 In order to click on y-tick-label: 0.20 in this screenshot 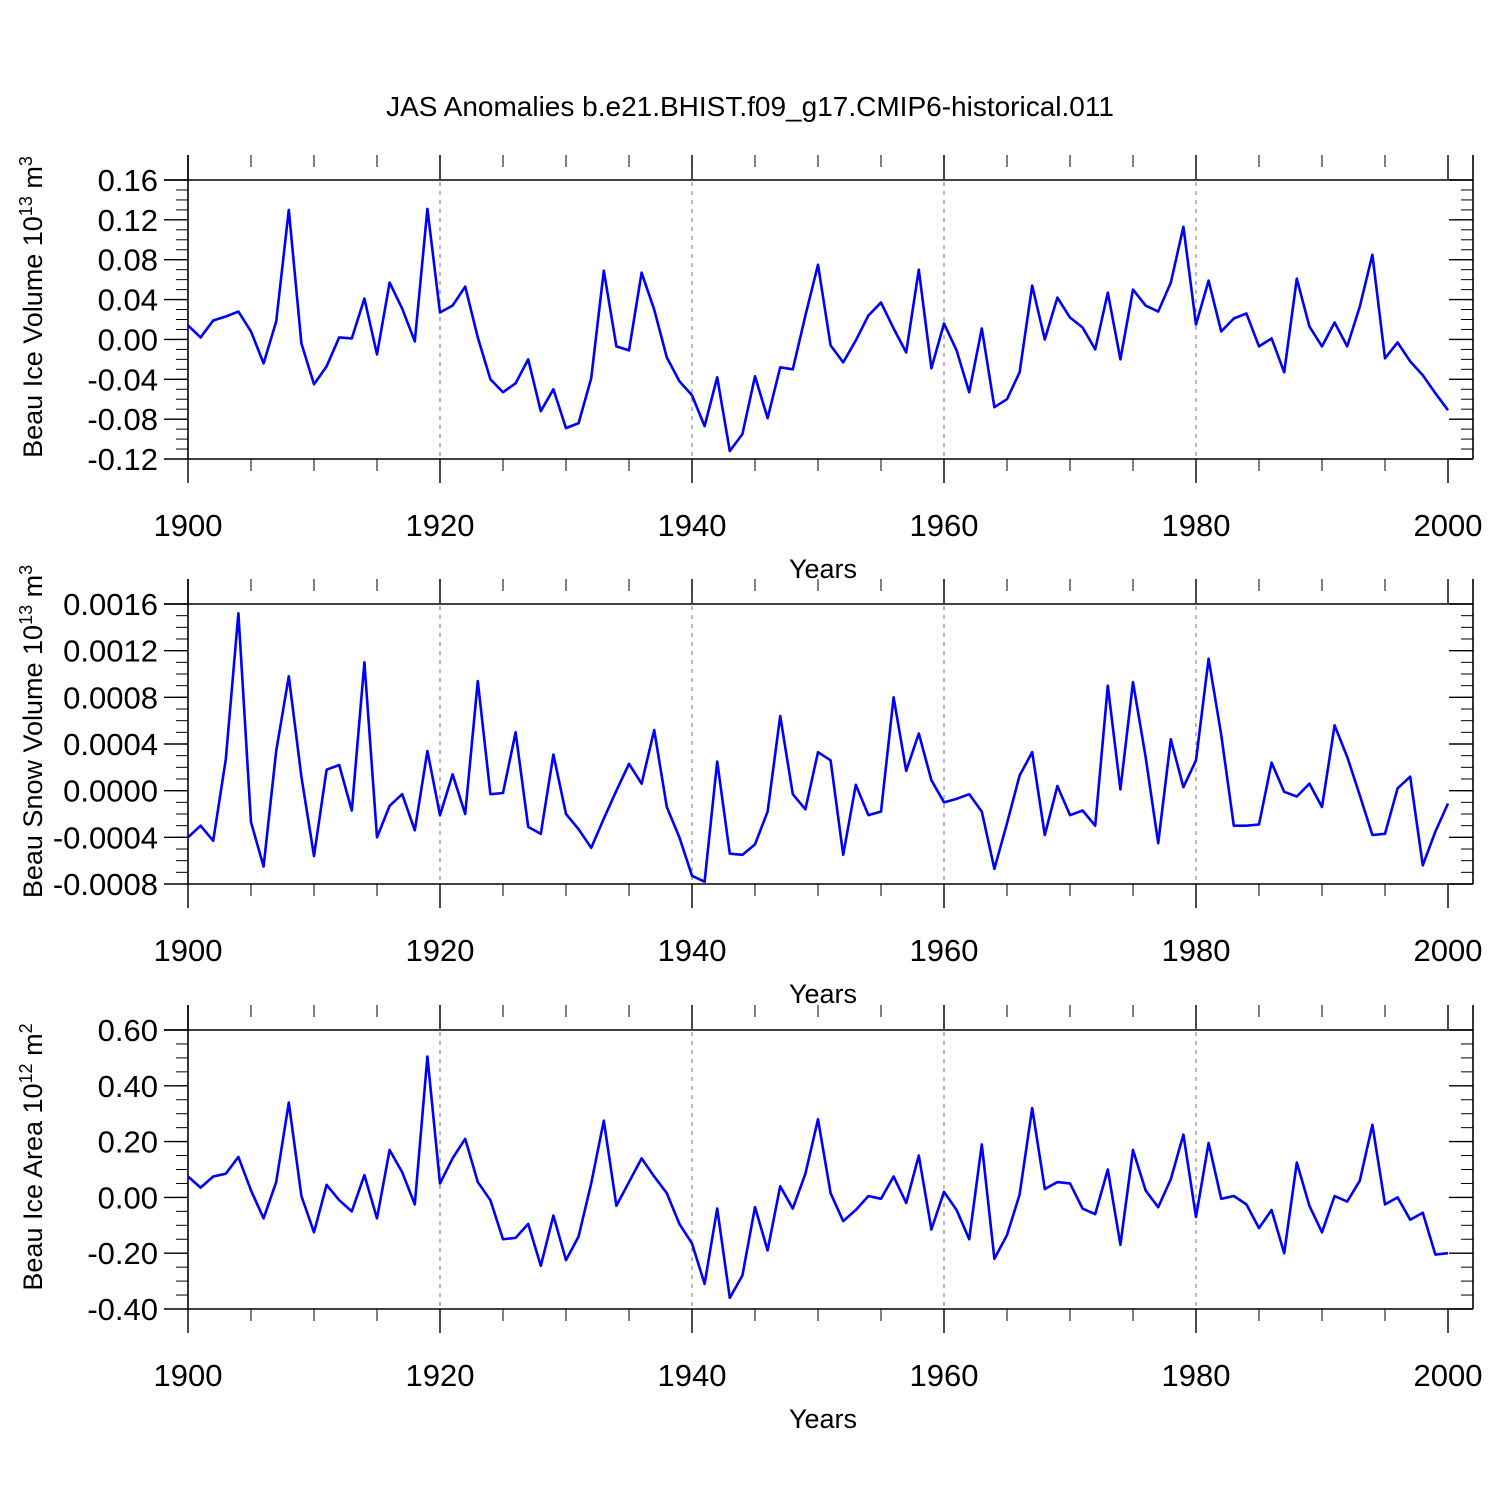, I will do `click(128, 1142)`.